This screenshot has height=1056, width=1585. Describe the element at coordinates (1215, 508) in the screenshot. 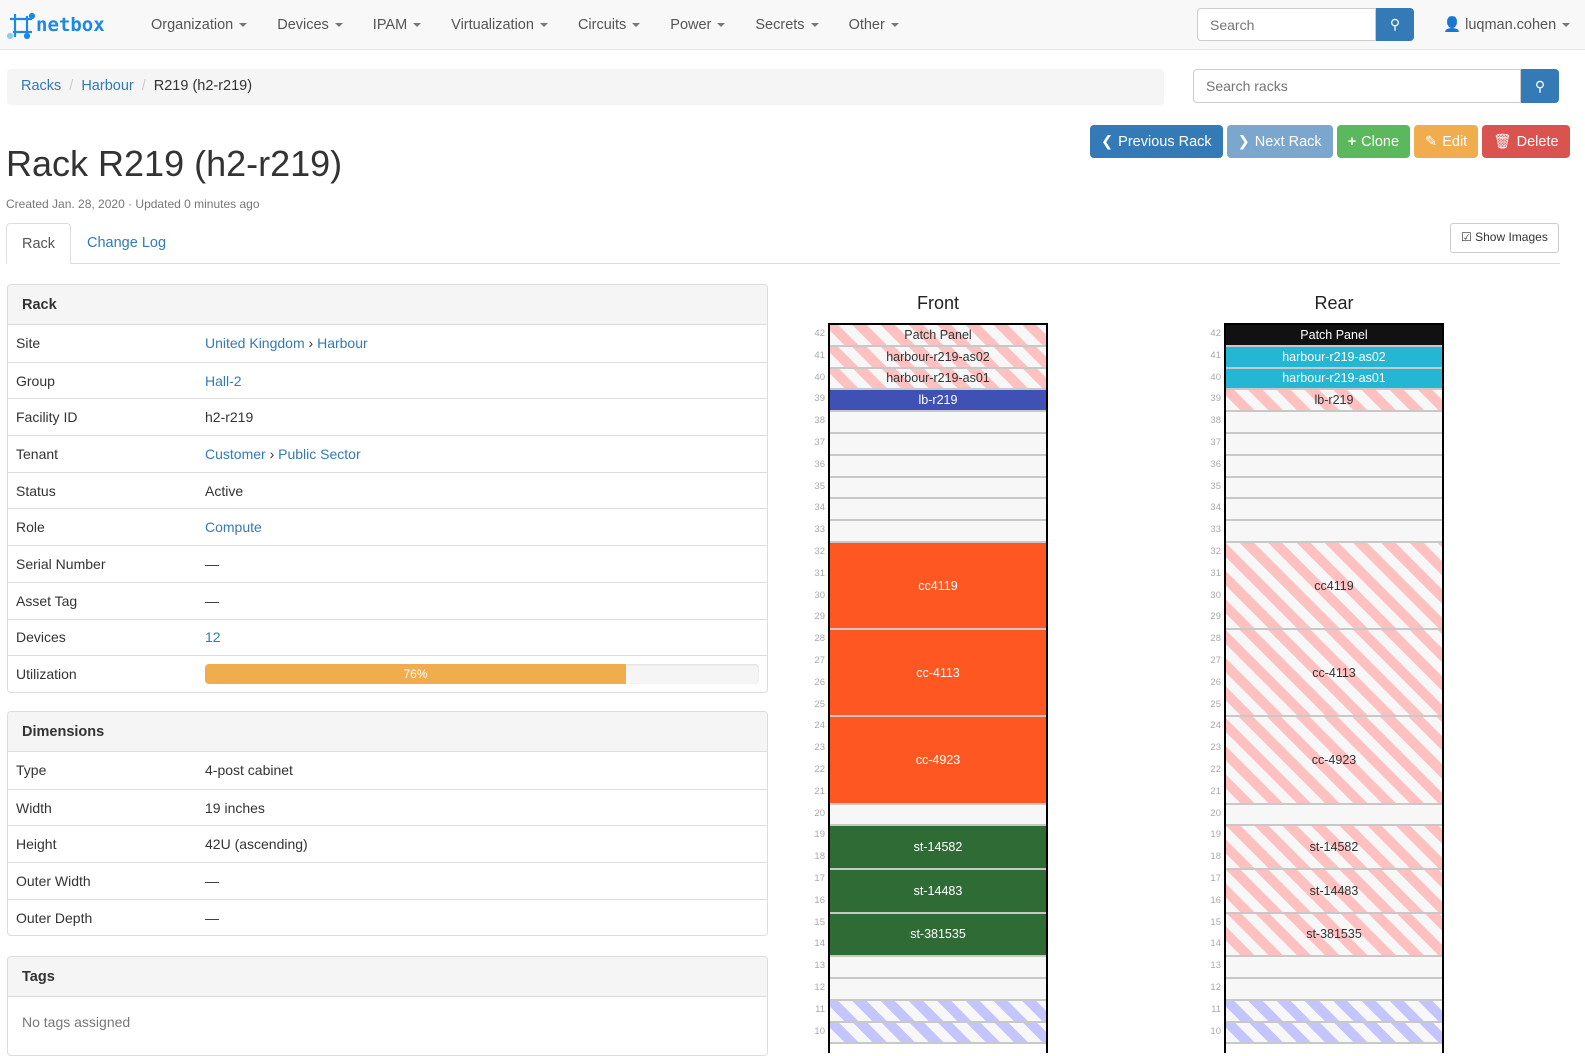

I see `unit-number: 34` at that location.